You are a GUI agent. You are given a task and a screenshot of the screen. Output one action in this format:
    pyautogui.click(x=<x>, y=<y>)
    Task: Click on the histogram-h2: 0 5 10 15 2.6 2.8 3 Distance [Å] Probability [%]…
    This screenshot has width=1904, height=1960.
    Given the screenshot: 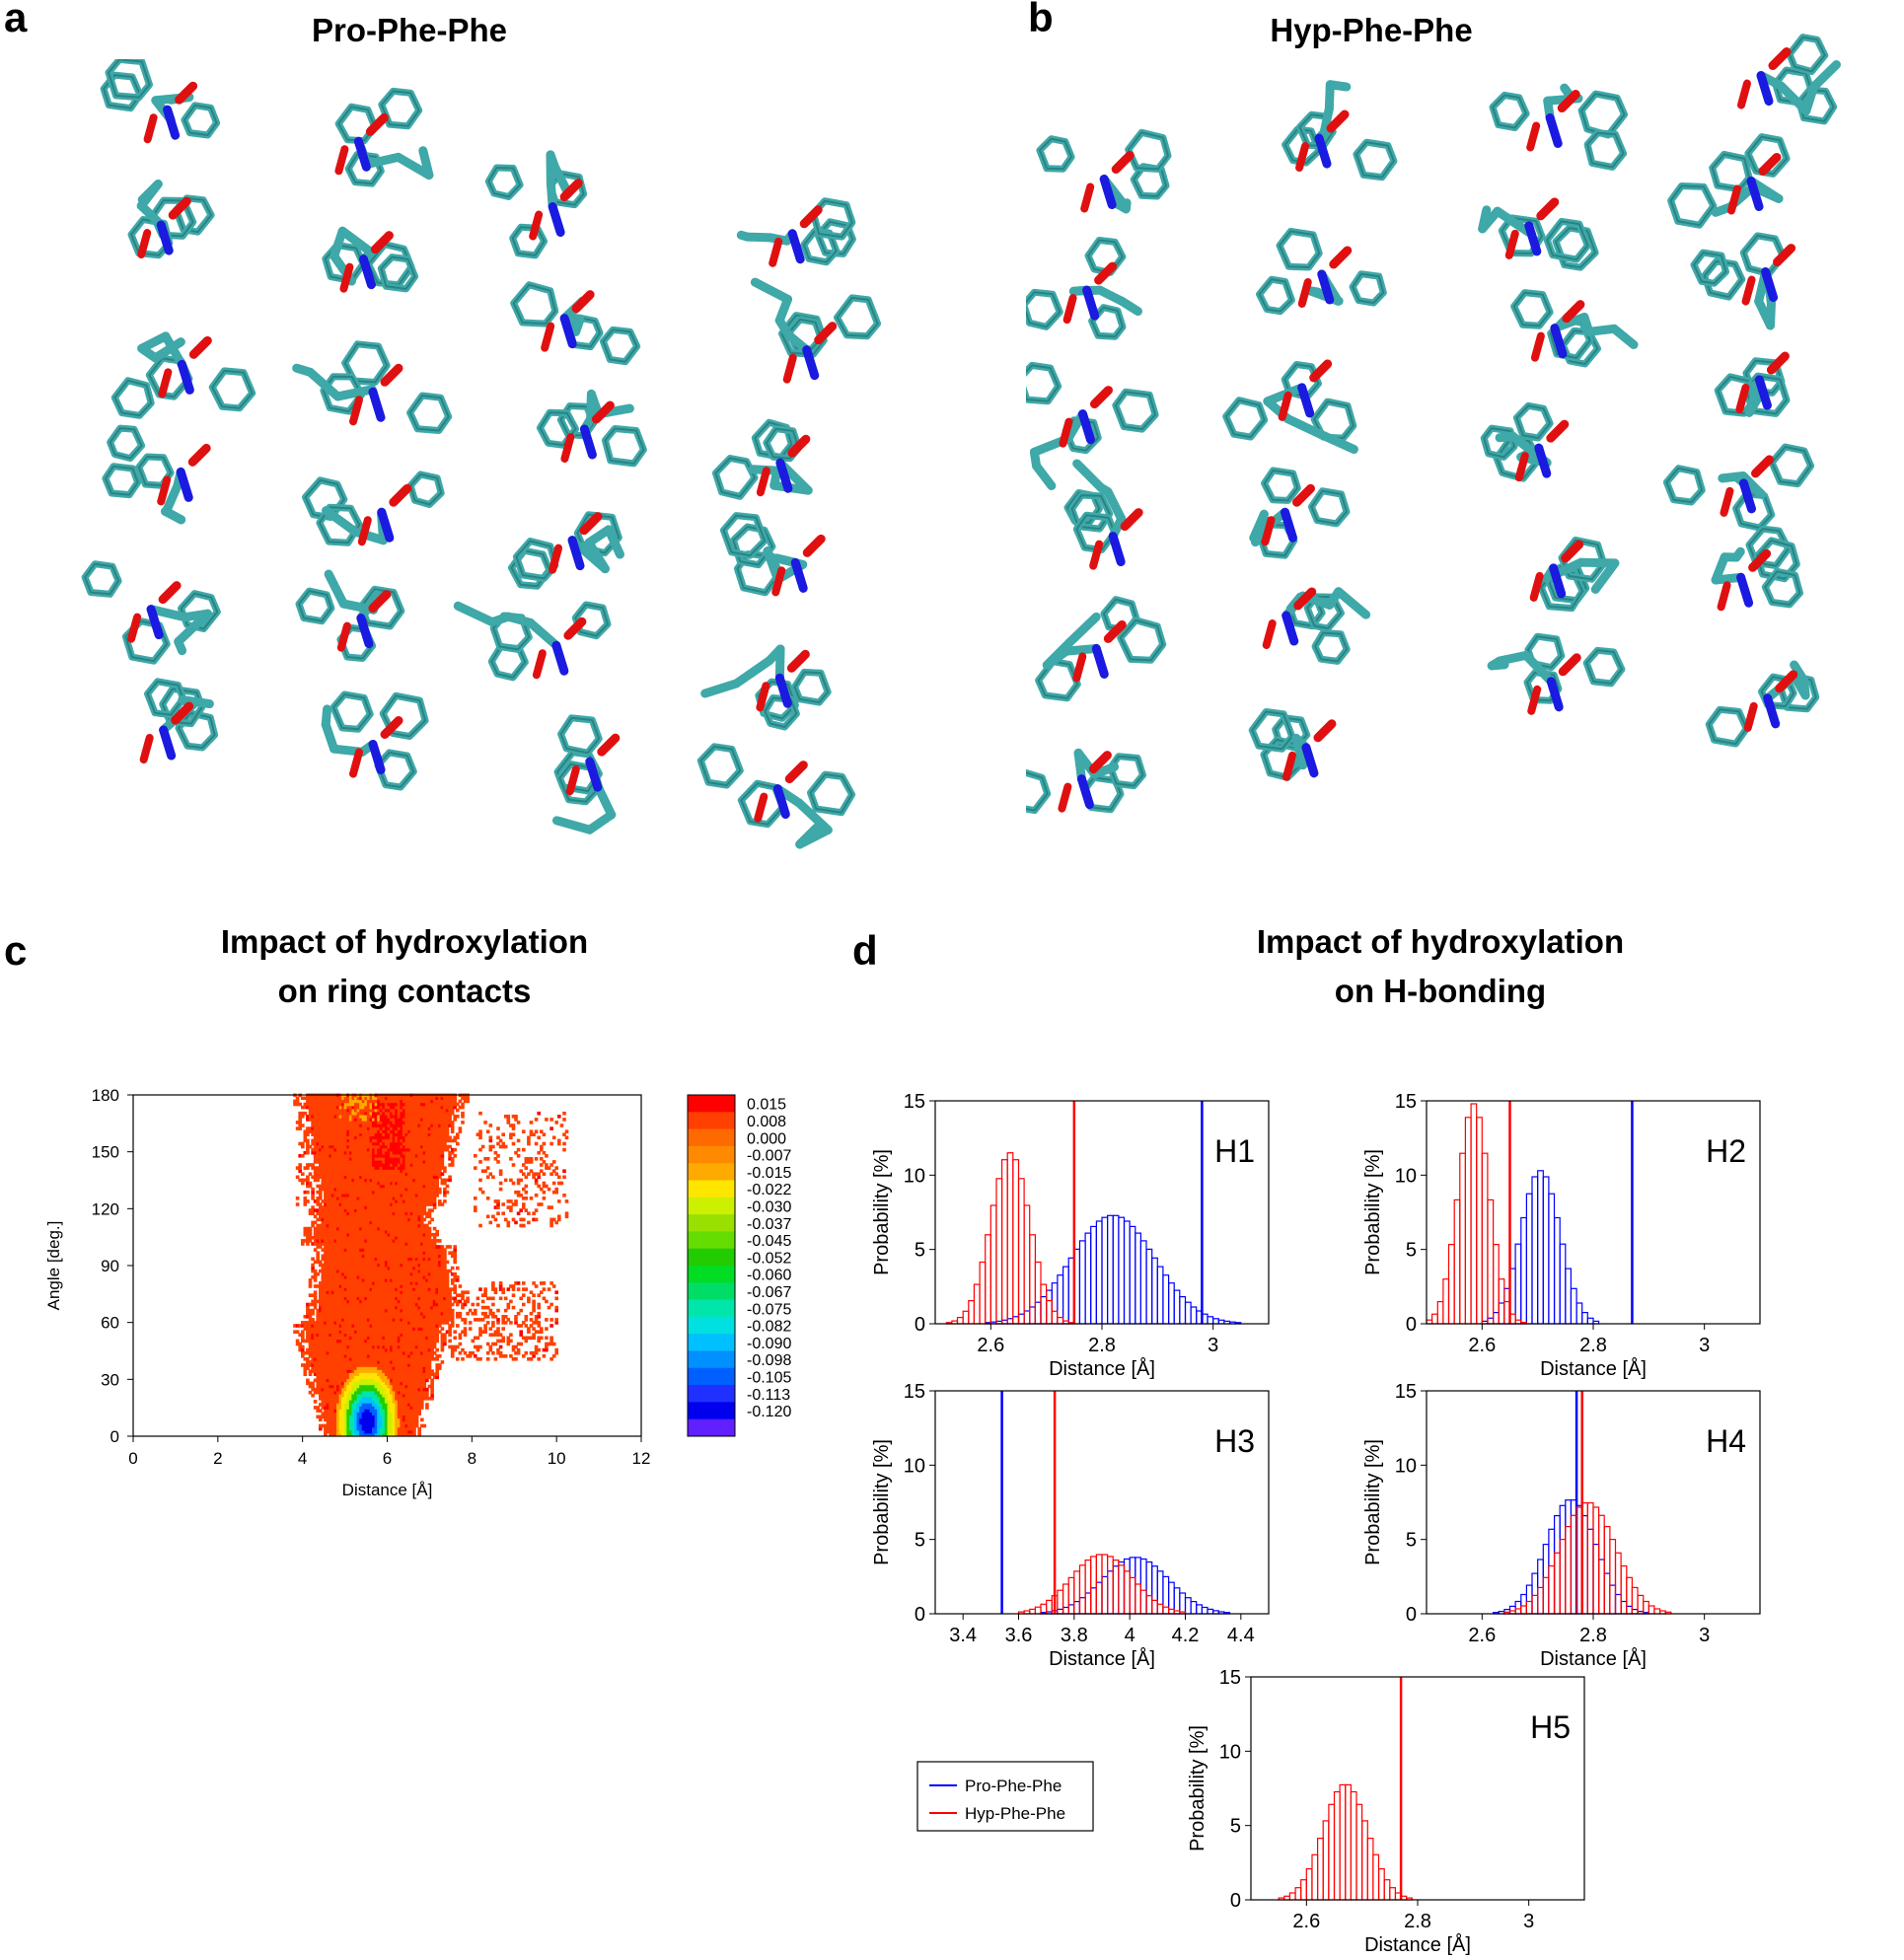 What is the action you would take?
    pyautogui.click(x=1561, y=1236)
    